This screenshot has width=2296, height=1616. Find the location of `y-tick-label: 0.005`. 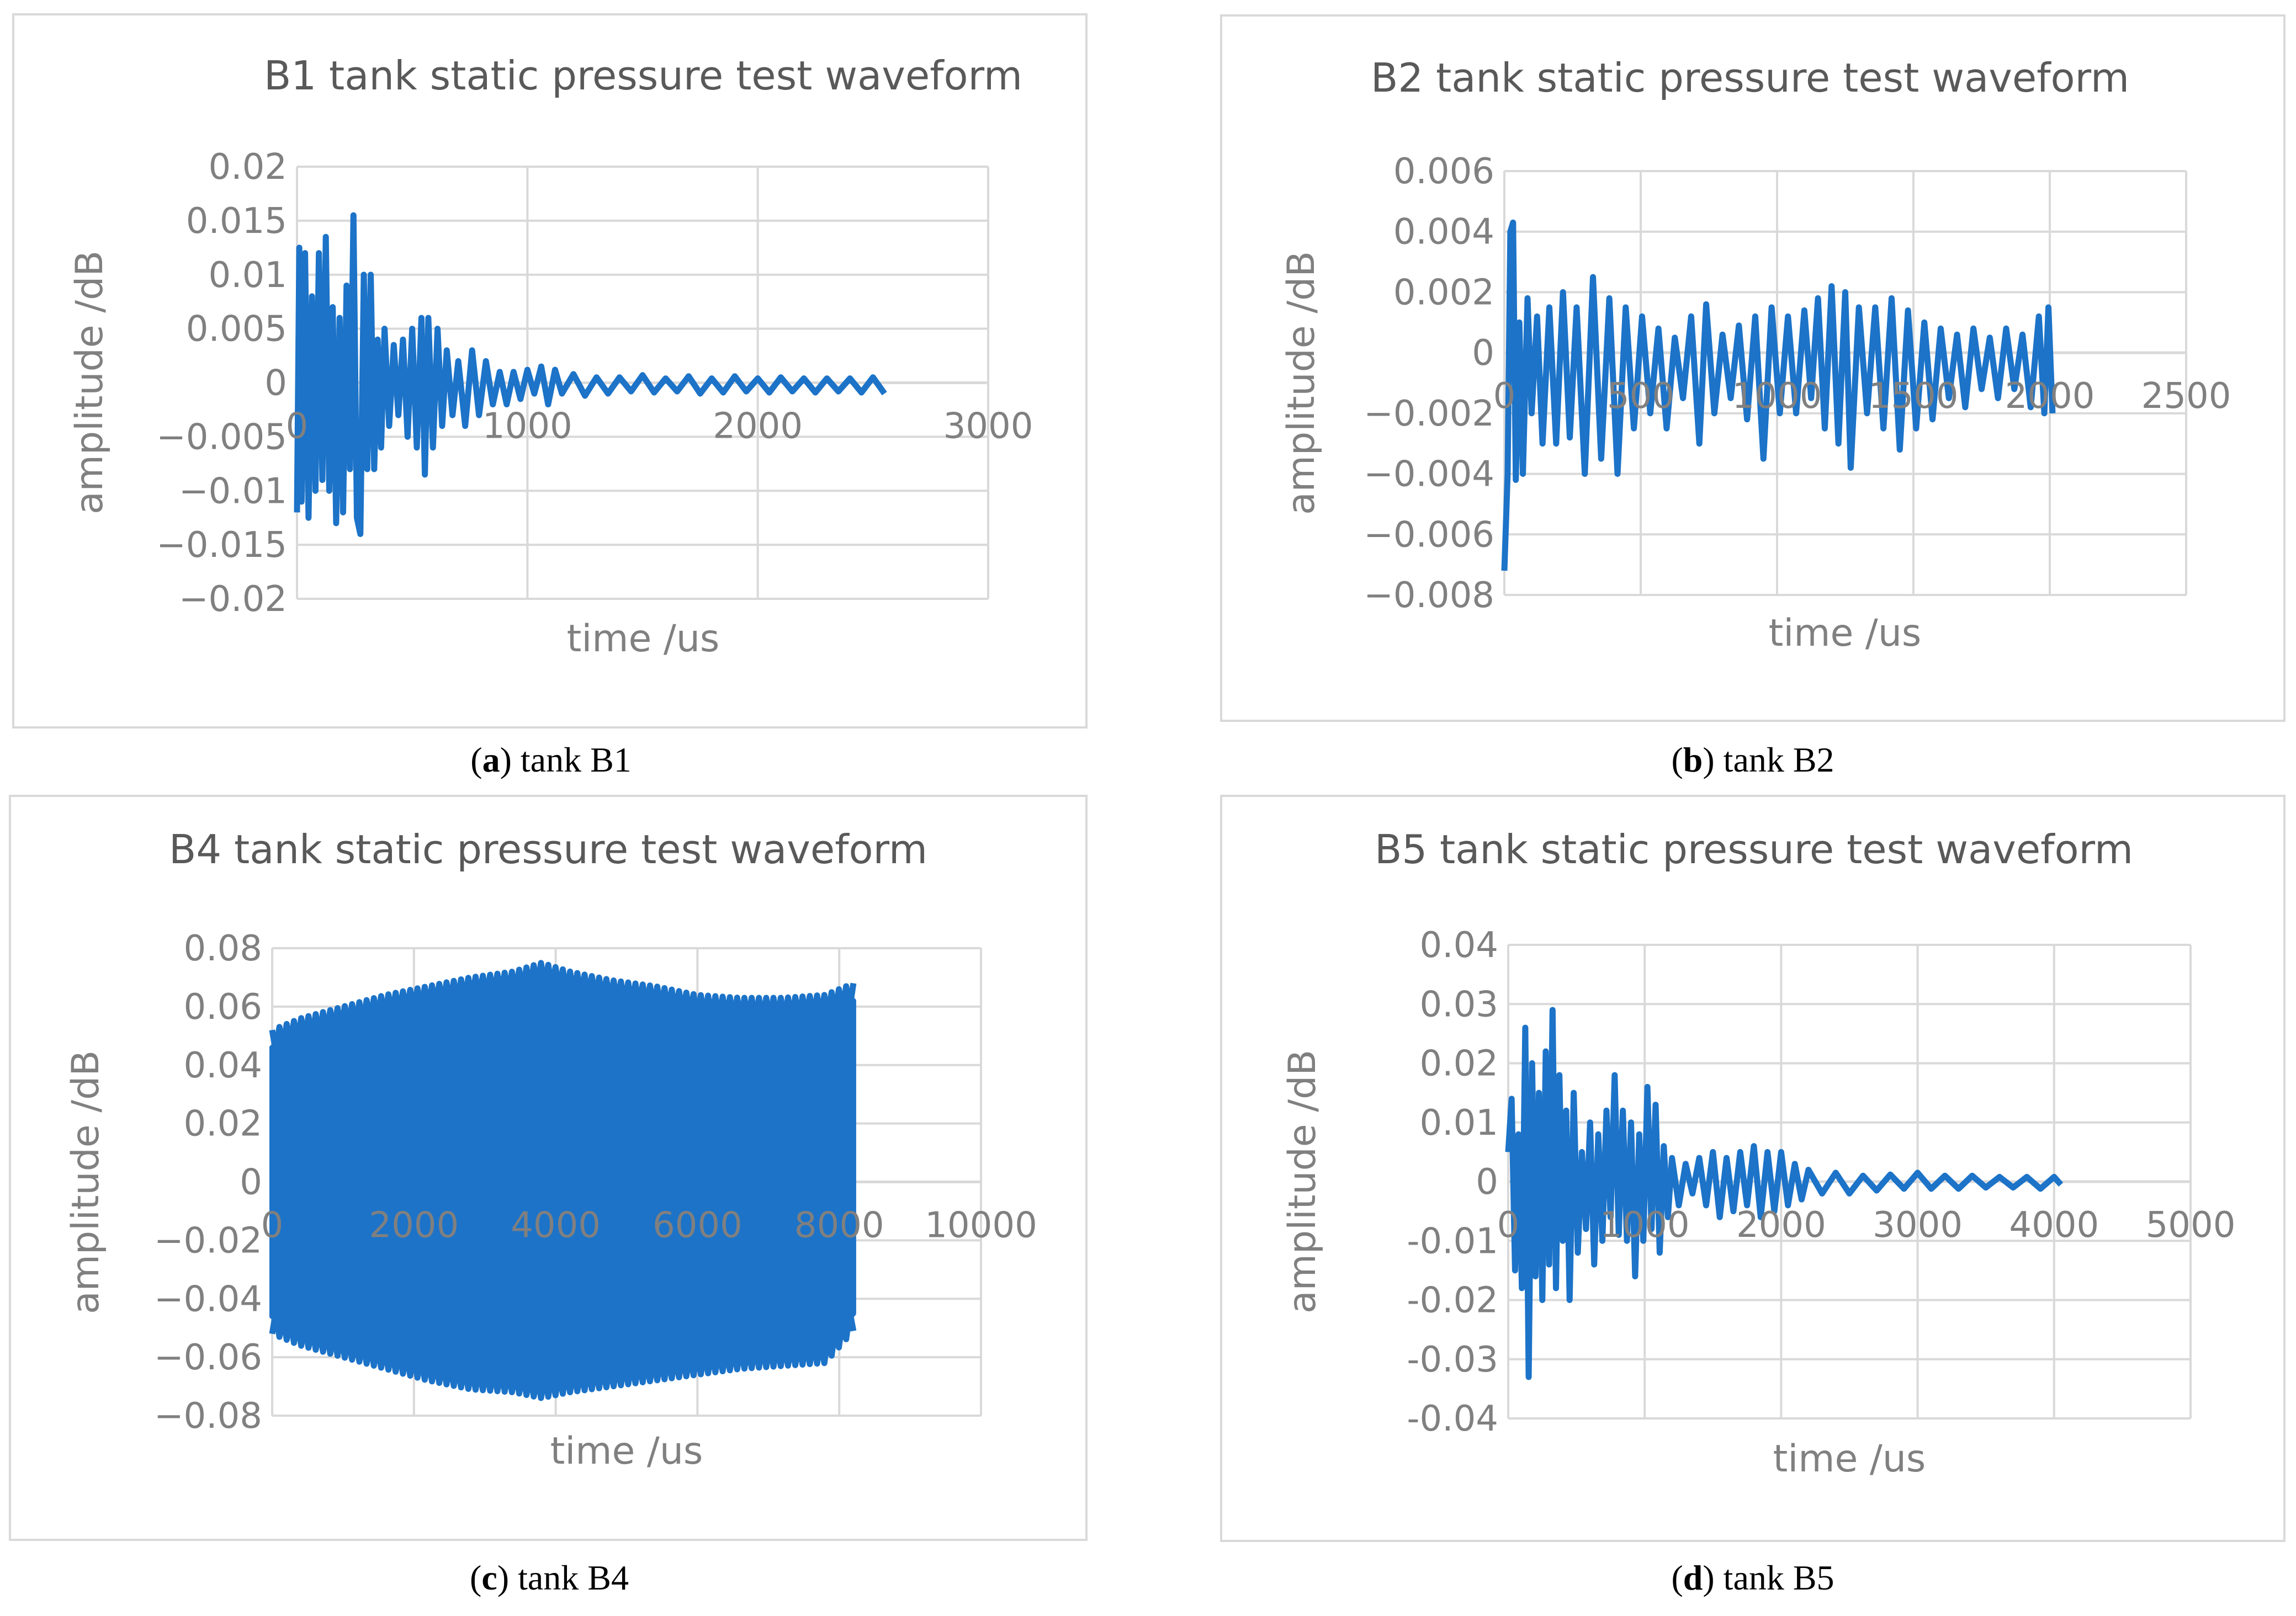

y-tick-label: 0.005 is located at coordinates (236, 329).